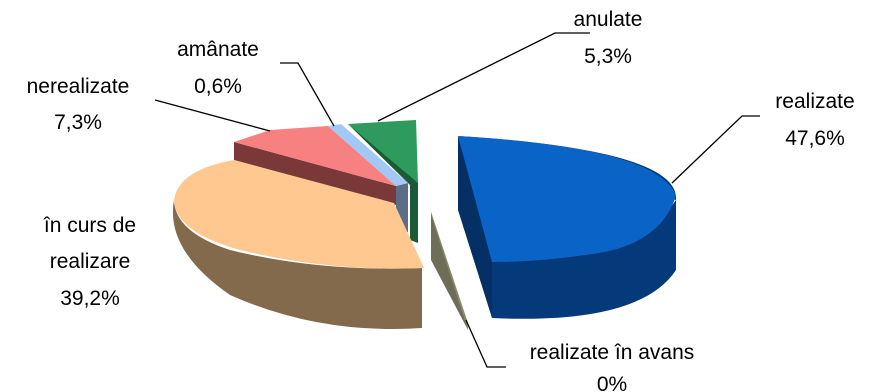  I want to click on label-realizate-name: realizate, so click(814, 101).